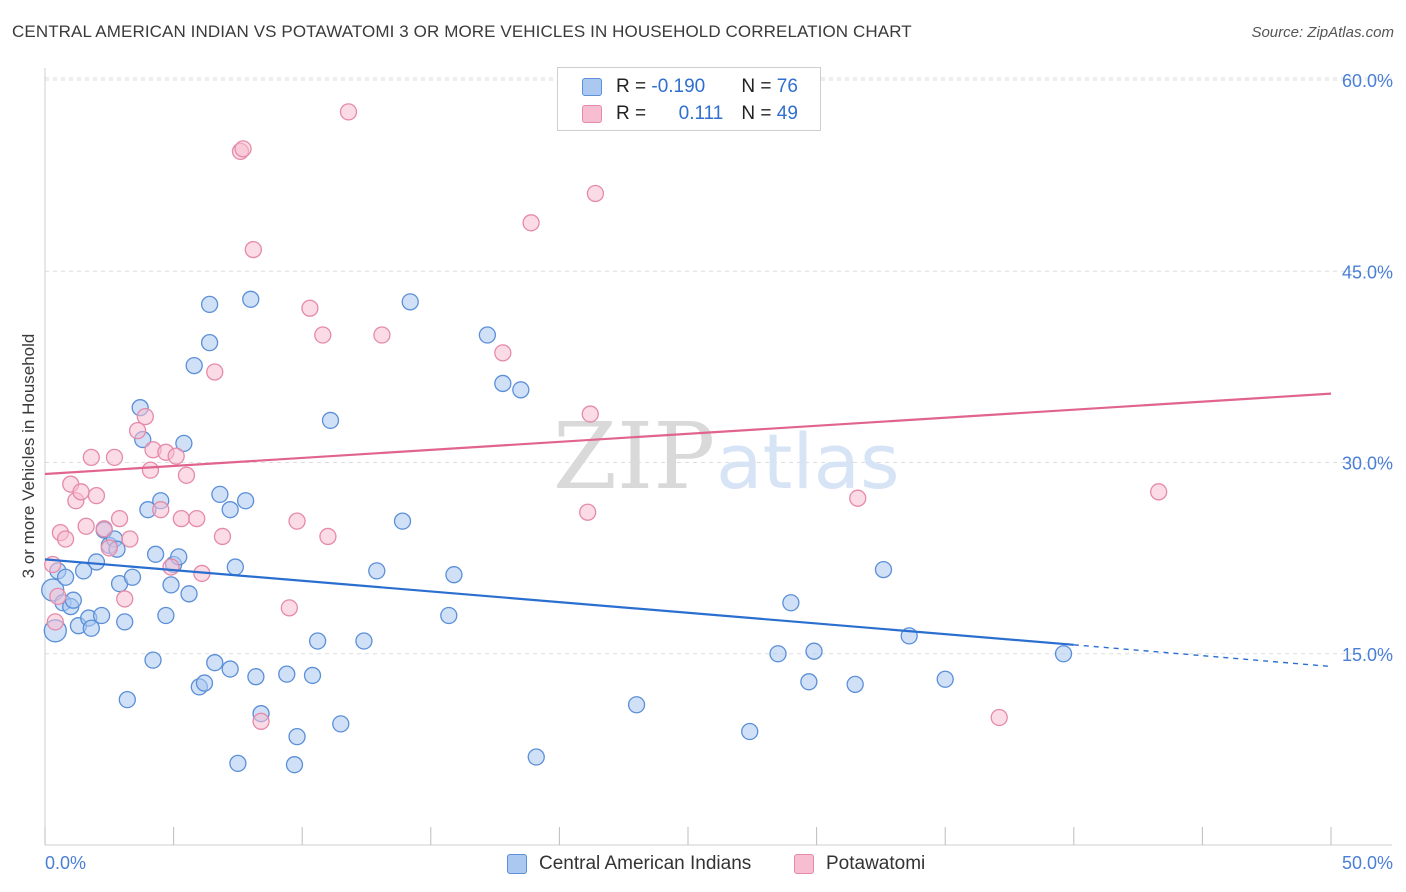  Describe the element at coordinates (678, 86) in the screenshot. I see `r-value: -0.190` at that location.